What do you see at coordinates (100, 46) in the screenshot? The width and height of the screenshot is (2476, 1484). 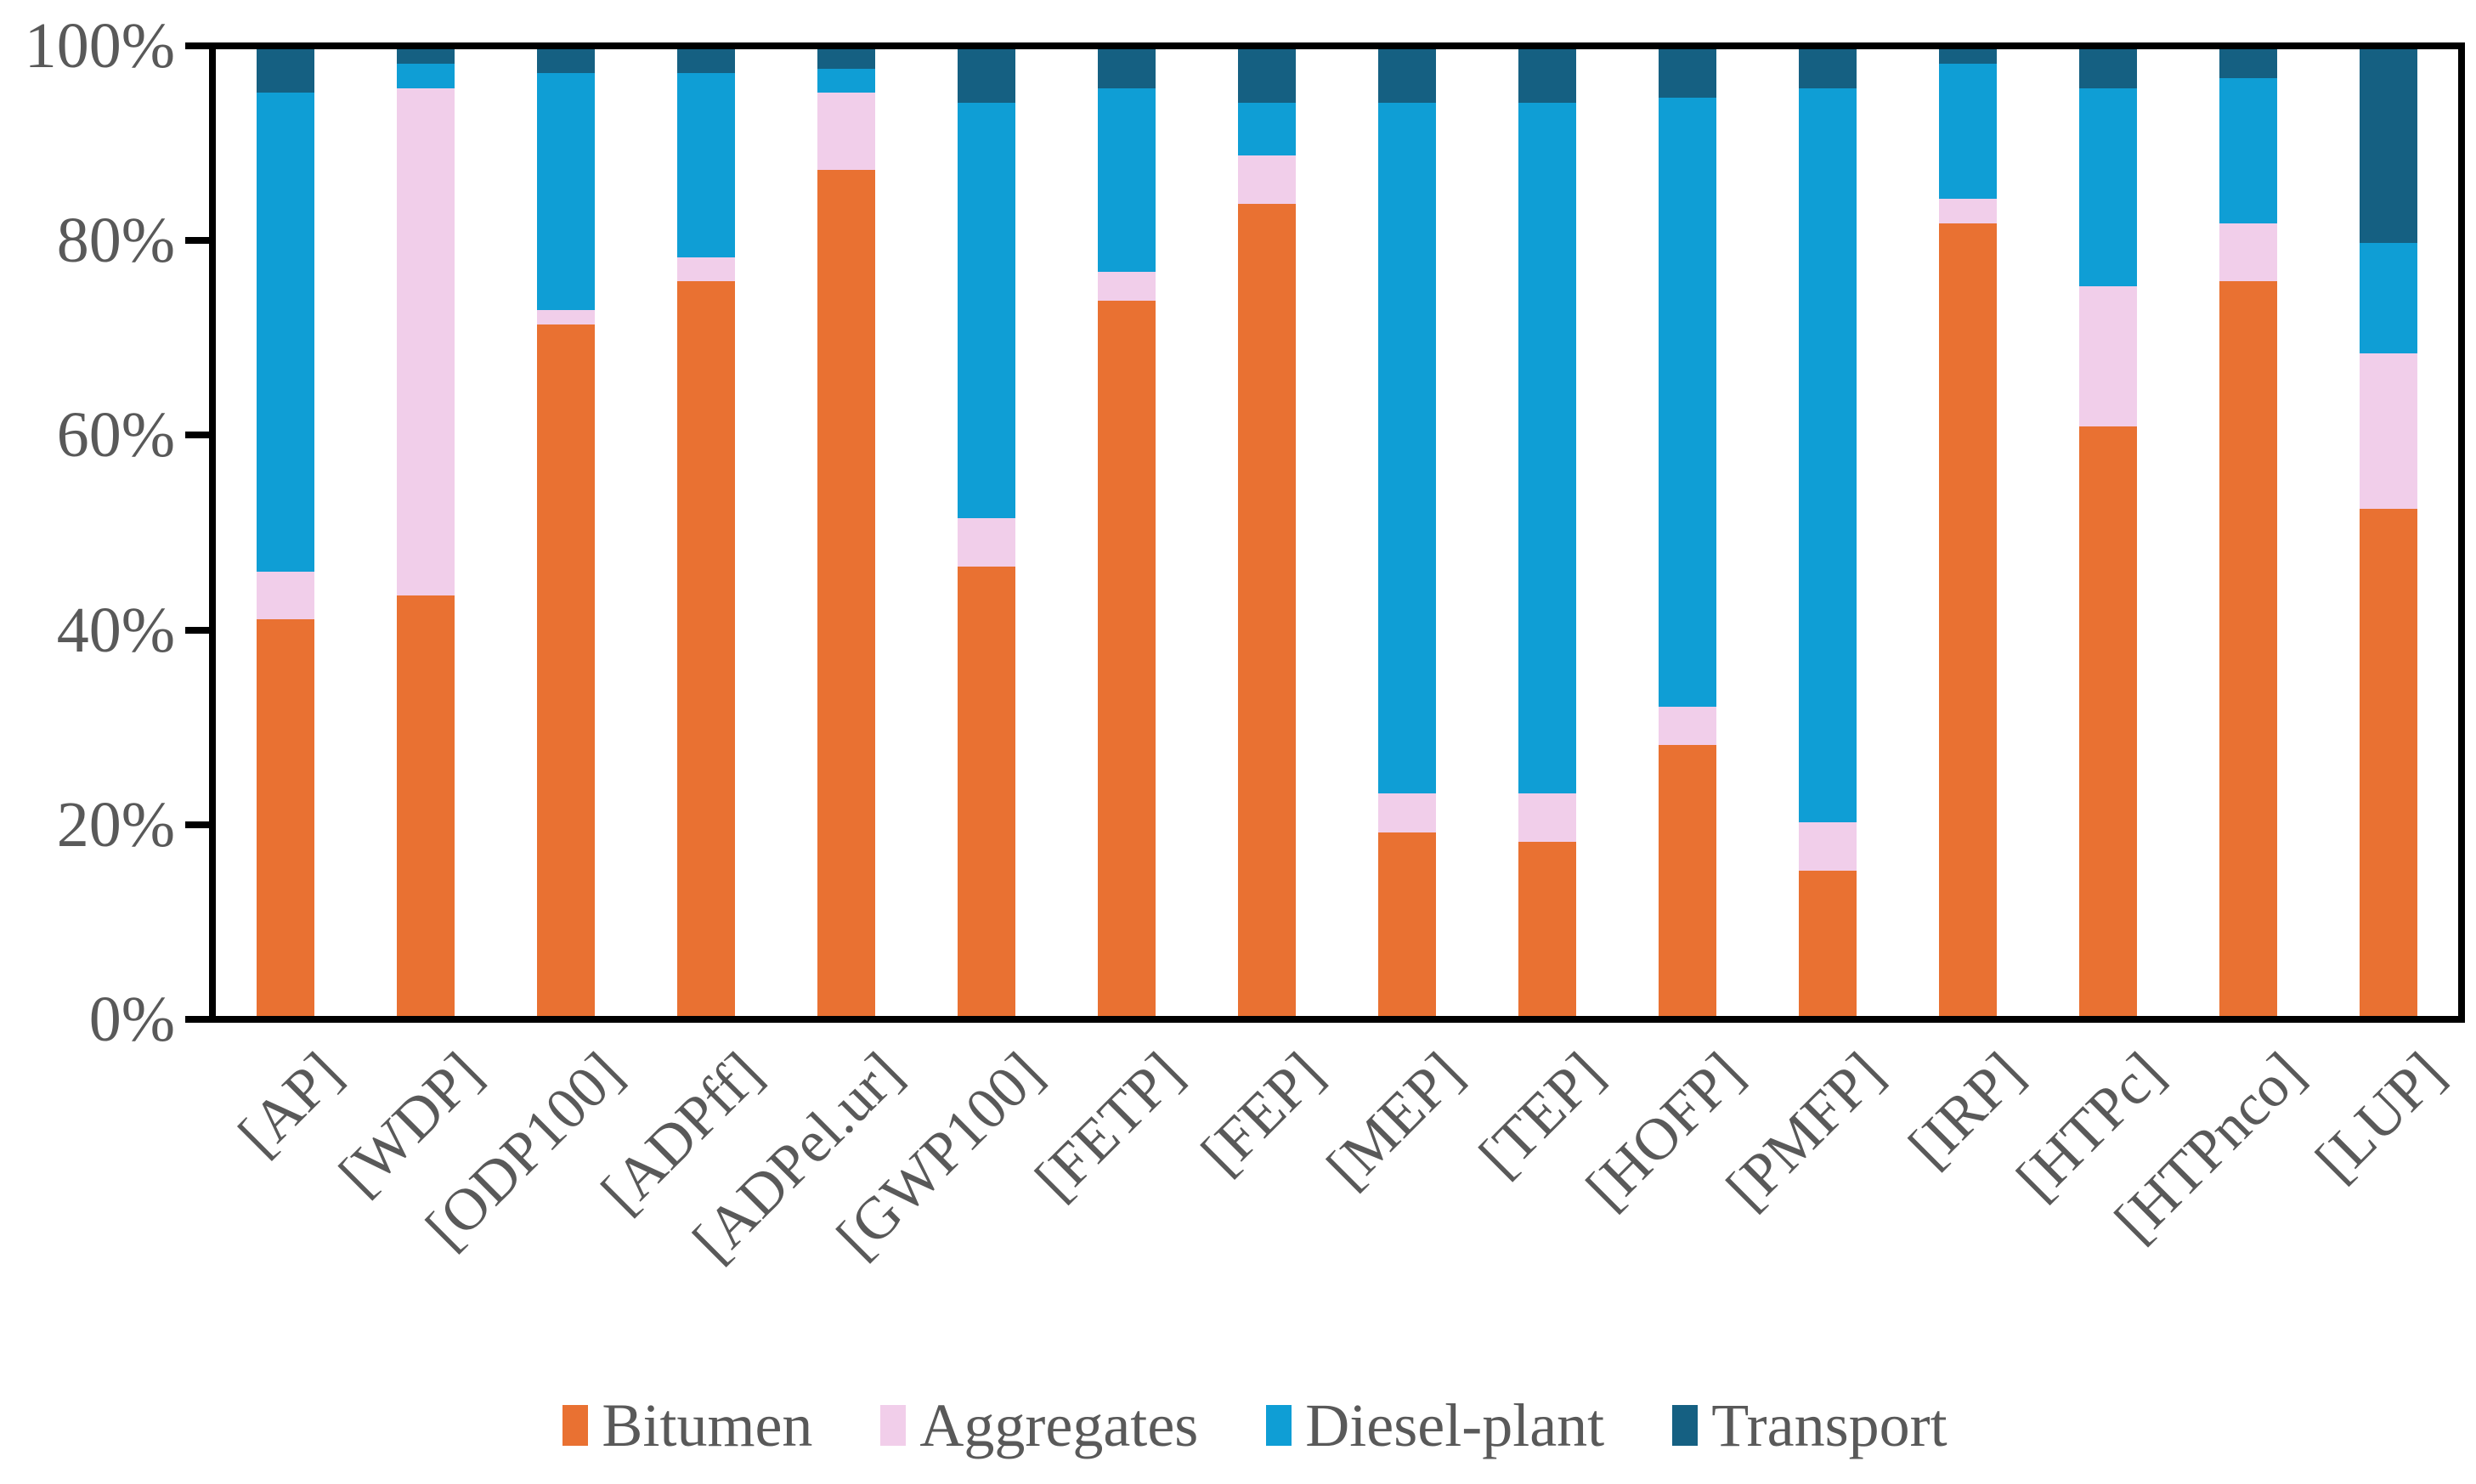 I see `y-axis-tick-label: 100%` at bounding box center [100, 46].